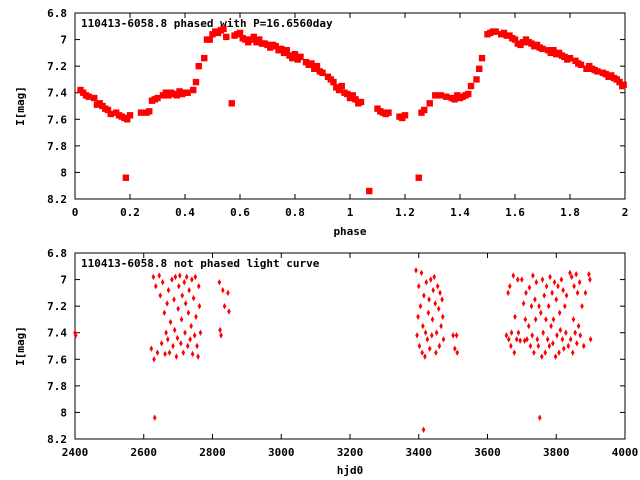 The image size is (640, 480). I want to click on x-tick-label: 0, so click(75, 212).